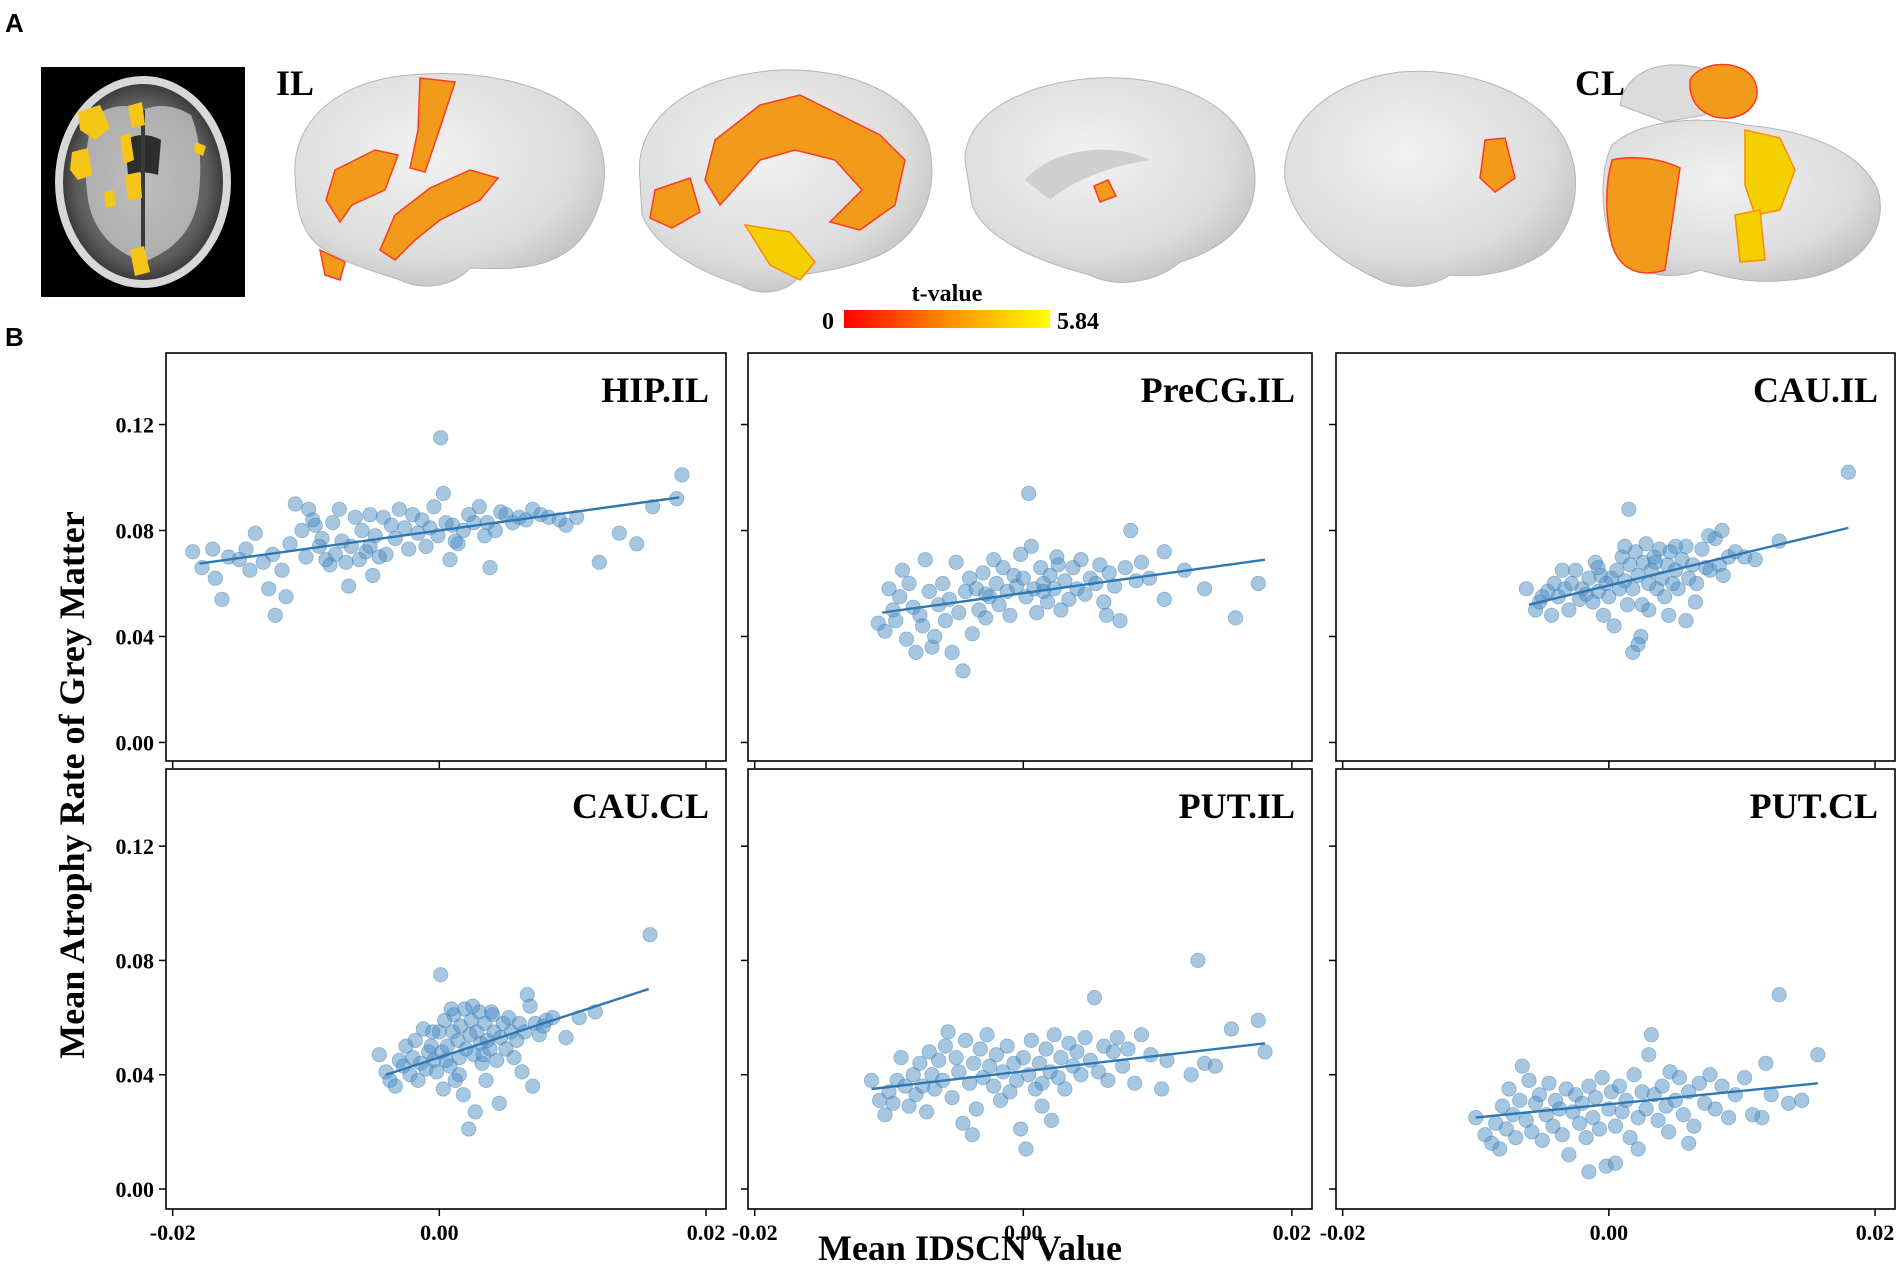 Image resolution: width=1902 pixels, height=1265 pixels. What do you see at coordinates (1615, 989) in the screenshot?
I see `panel-frame` at bounding box center [1615, 989].